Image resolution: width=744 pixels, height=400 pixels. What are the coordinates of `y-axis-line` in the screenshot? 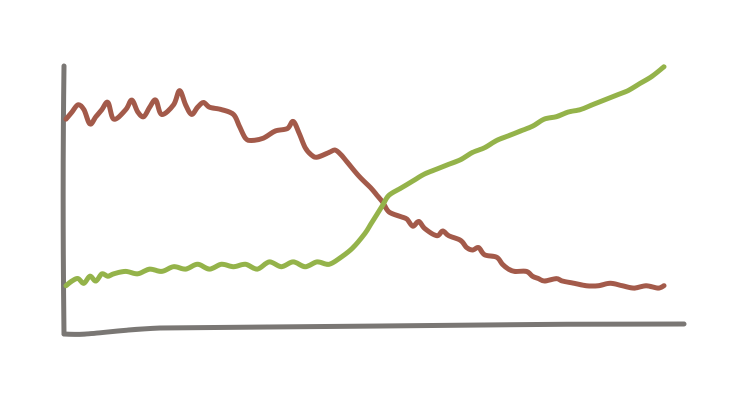 It's located at (63, 200).